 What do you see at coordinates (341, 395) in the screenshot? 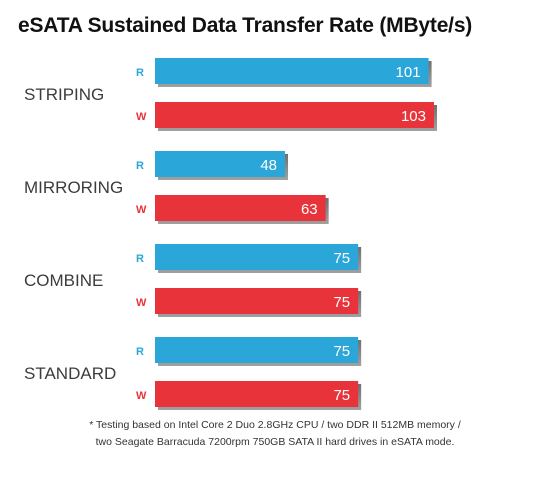
I see `value-label-standard-w: 75` at bounding box center [341, 395].